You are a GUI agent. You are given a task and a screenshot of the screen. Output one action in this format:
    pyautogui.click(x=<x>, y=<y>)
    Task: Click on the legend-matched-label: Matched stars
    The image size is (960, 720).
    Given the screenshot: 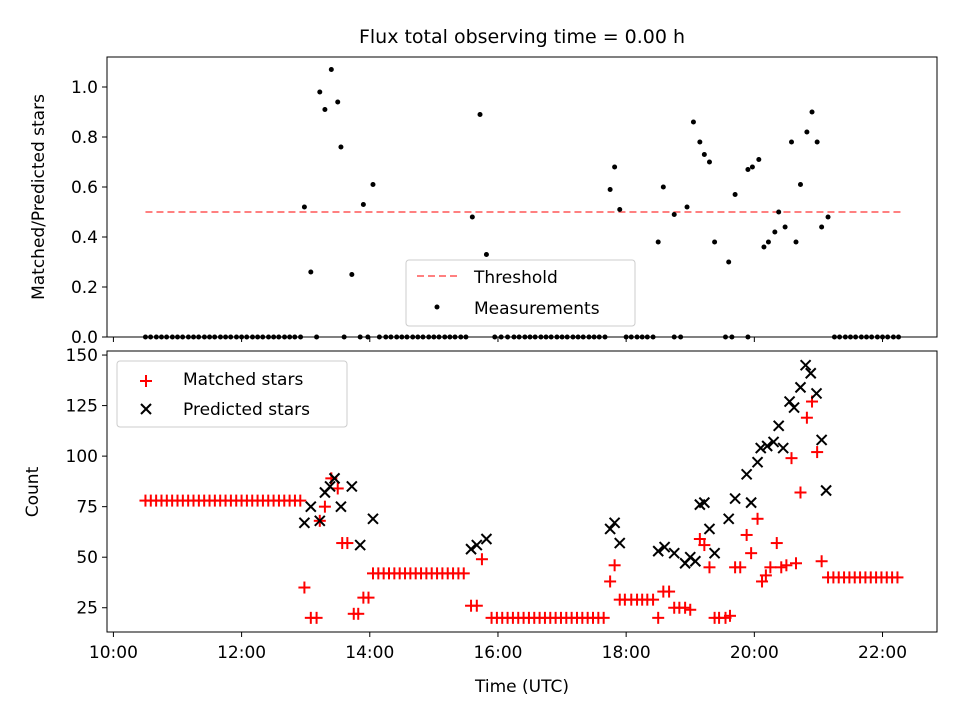 What is the action you would take?
    pyautogui.click(x=243, y=380)
    